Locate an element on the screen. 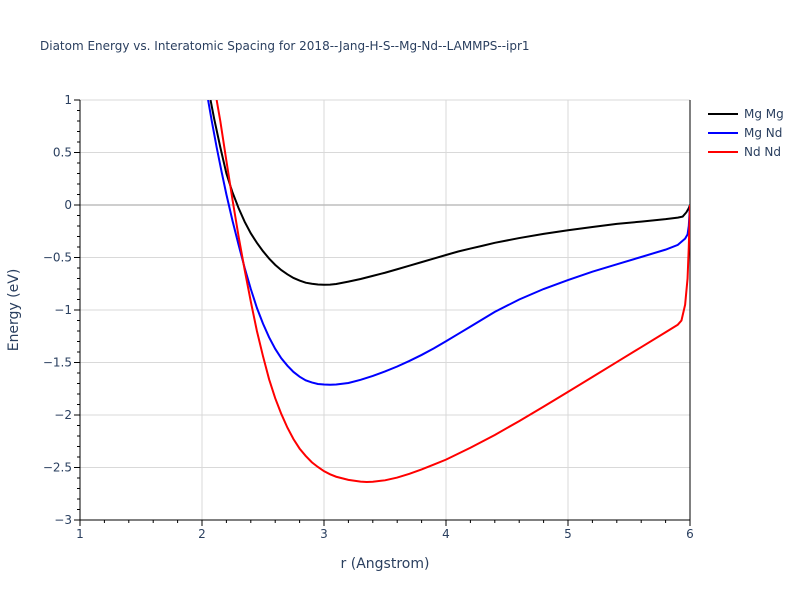 This screenshot has width=800, height=600. legend: Mg Mg Mg Nd Nd Nd is located at coordinates (746, 133).